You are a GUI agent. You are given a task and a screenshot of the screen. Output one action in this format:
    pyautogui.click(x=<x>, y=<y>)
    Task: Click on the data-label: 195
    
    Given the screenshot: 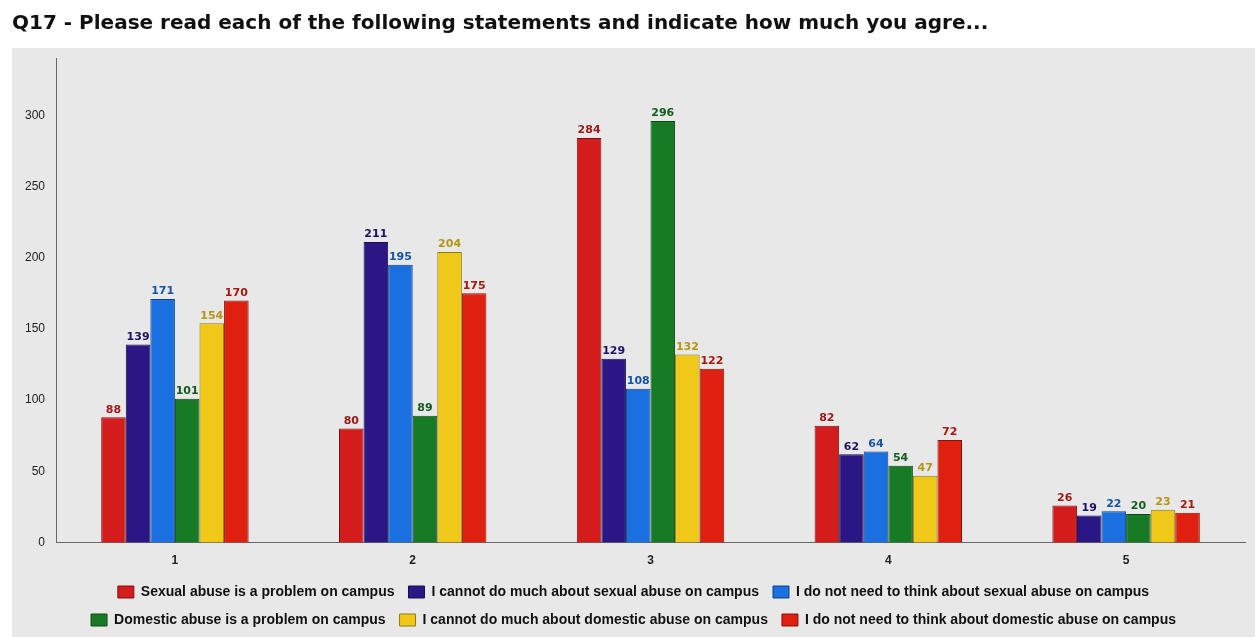 What is the action you would take?
    pyautogui.click(x=400, y=257)
    